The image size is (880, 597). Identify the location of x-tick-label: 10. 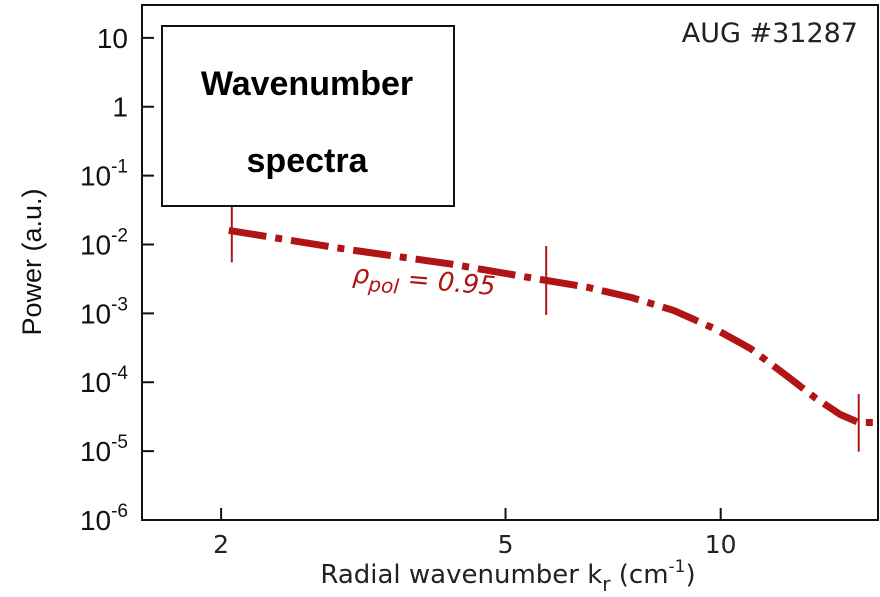
(721, 544).